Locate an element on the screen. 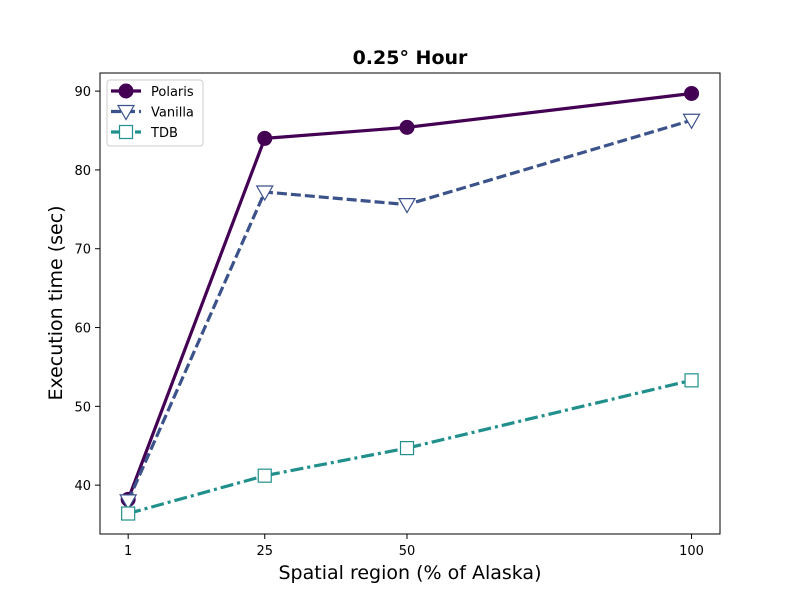 Image resolution: width=800 pixels, height=600 pixels. legend-label-vanilla: Vanilla is located at coordinates (172, 113).